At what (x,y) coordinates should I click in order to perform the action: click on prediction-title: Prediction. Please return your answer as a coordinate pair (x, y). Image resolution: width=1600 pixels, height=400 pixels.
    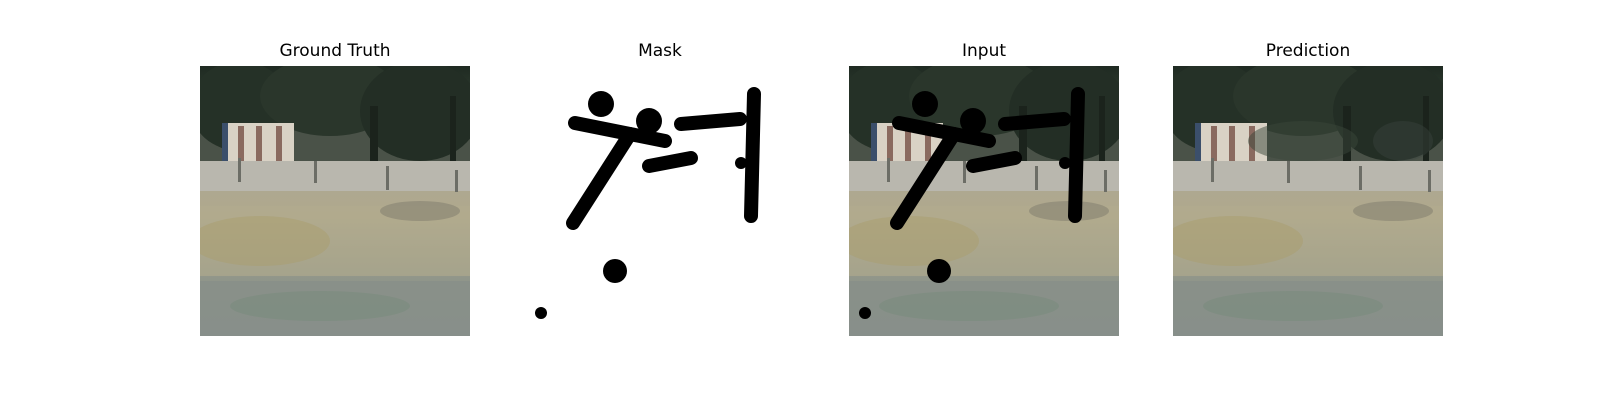
    Looking at the image, I should click on (1308, 51).